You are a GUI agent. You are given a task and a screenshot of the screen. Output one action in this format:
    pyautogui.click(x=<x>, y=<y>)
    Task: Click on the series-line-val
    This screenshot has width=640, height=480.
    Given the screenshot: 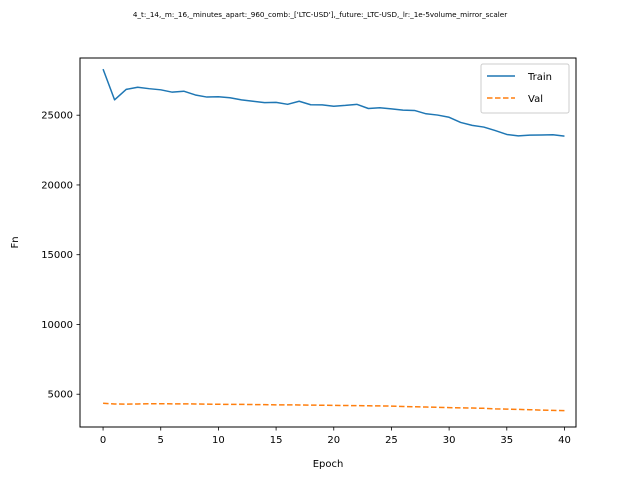 What is the action you would take?
    pyautogui.click(x=334, y=407)
    